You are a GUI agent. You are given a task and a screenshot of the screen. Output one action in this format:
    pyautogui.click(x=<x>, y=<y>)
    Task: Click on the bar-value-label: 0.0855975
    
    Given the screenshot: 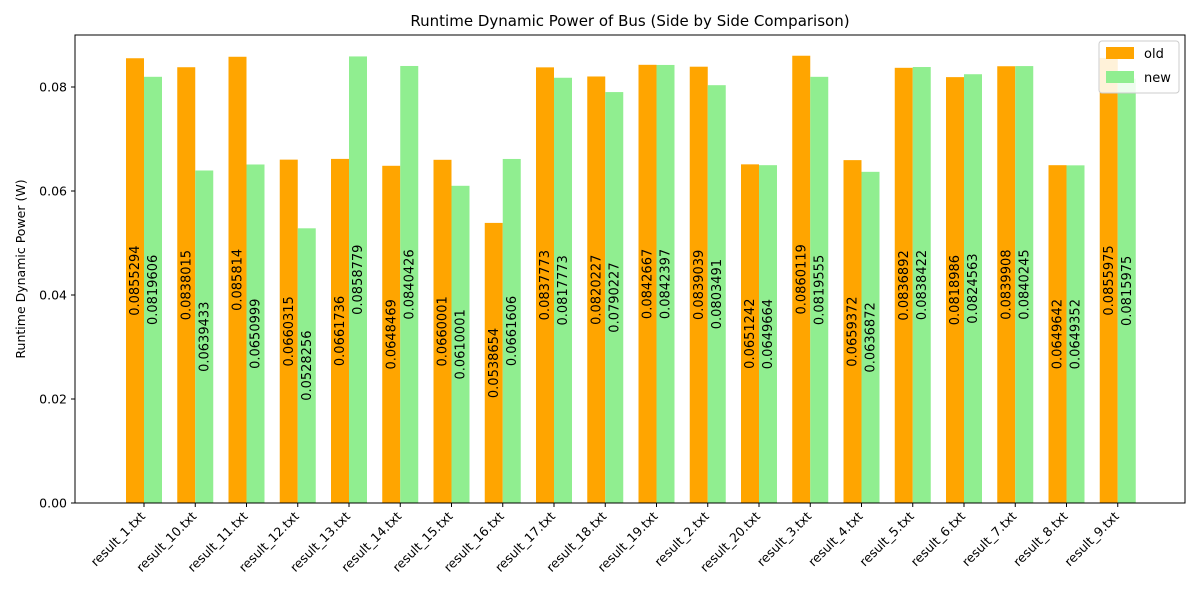 What is the action you would take?
    pyautogui.click(x=1109, y=280)
    